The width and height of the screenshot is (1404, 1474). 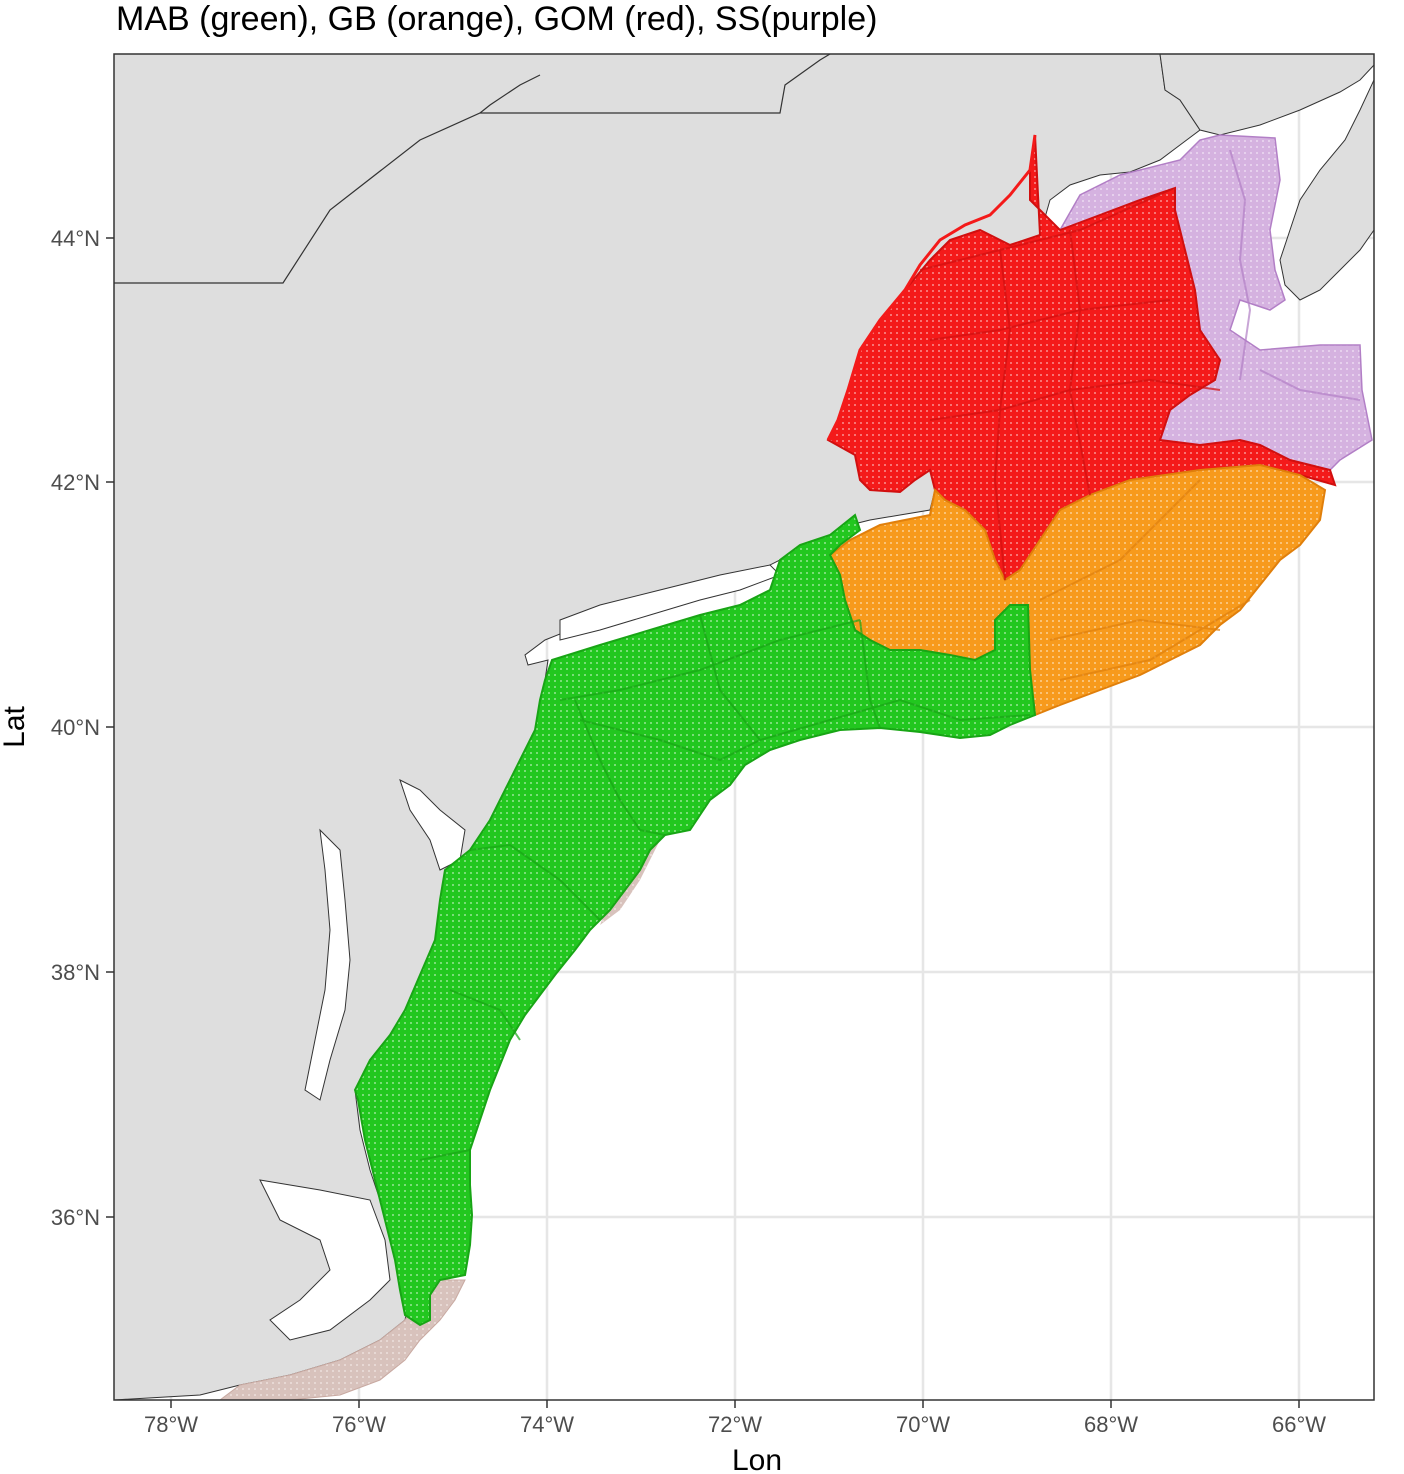 What do you see at coordinates (342, 1339) in the screenshot?
I see `region-south` at bounding box center [342, 1339].